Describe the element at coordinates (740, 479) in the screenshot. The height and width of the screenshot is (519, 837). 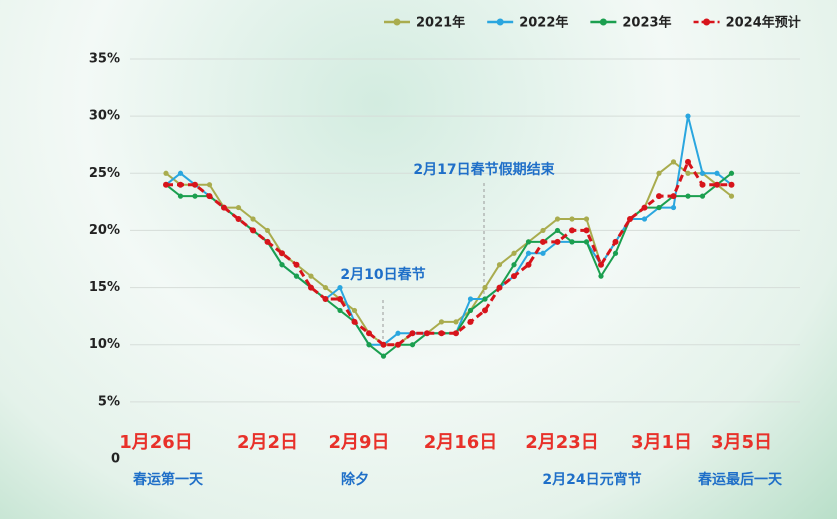
I see `annotation: 春运最后一天` at that location.